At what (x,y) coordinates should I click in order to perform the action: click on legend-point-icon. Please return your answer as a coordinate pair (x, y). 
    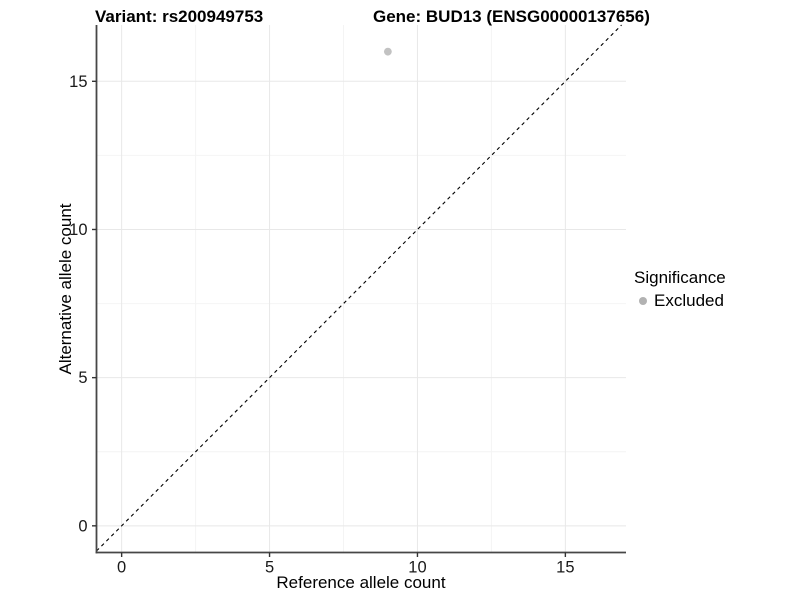
    Looking at the image, I should click on (643, 301).